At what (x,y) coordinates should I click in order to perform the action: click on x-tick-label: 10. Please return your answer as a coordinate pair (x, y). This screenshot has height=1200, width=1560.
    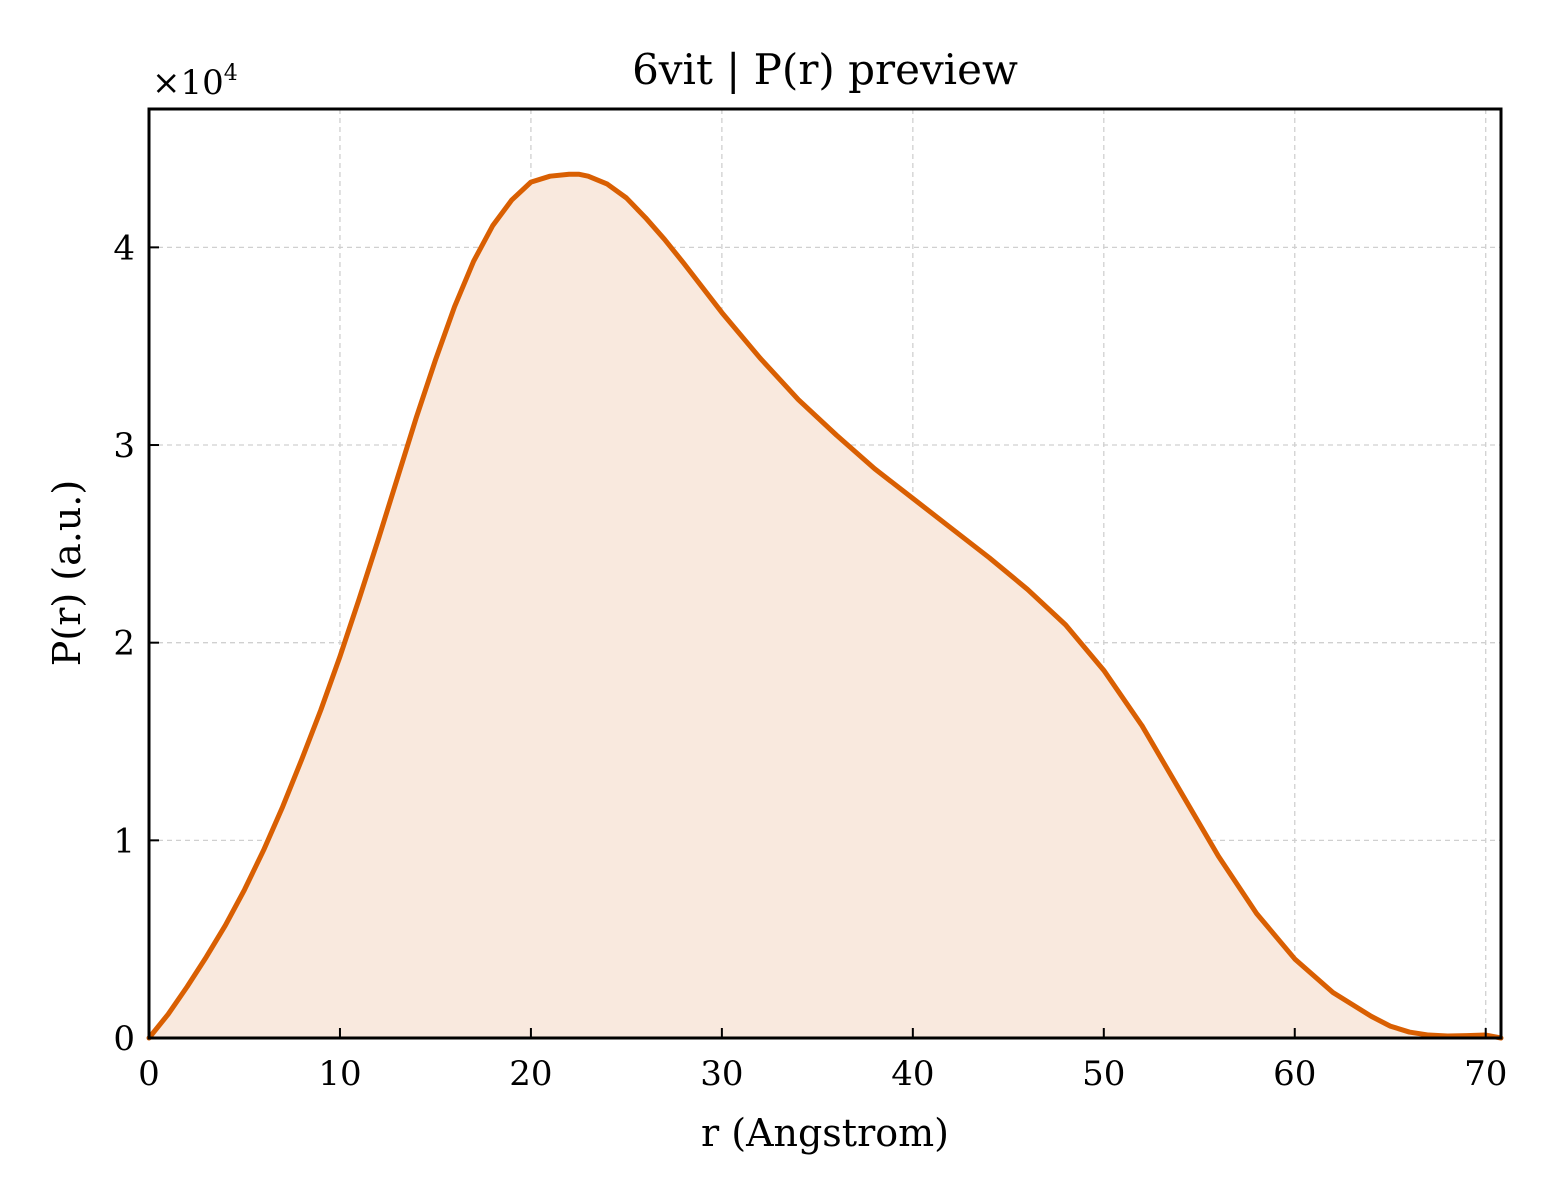
    Looking at the image, I should click on (339, 1074).